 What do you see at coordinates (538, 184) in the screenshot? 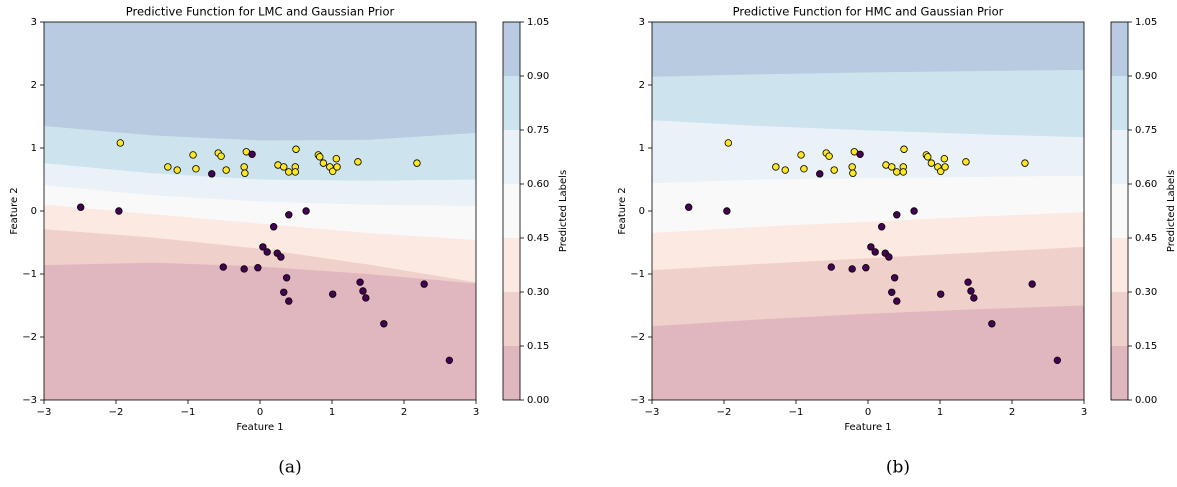
I see `colorbar-tick-label: 0.60` at bounding box center [538, 184].